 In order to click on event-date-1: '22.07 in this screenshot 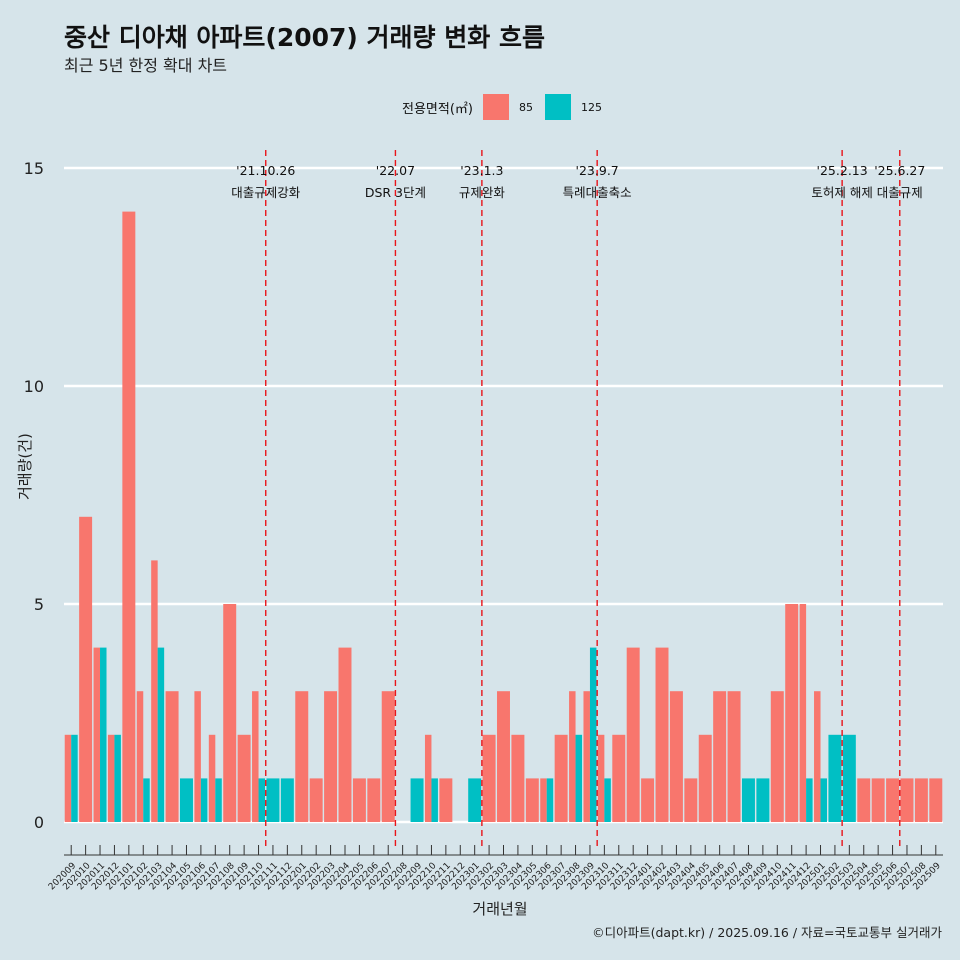, I will do `click(395, 170)`.